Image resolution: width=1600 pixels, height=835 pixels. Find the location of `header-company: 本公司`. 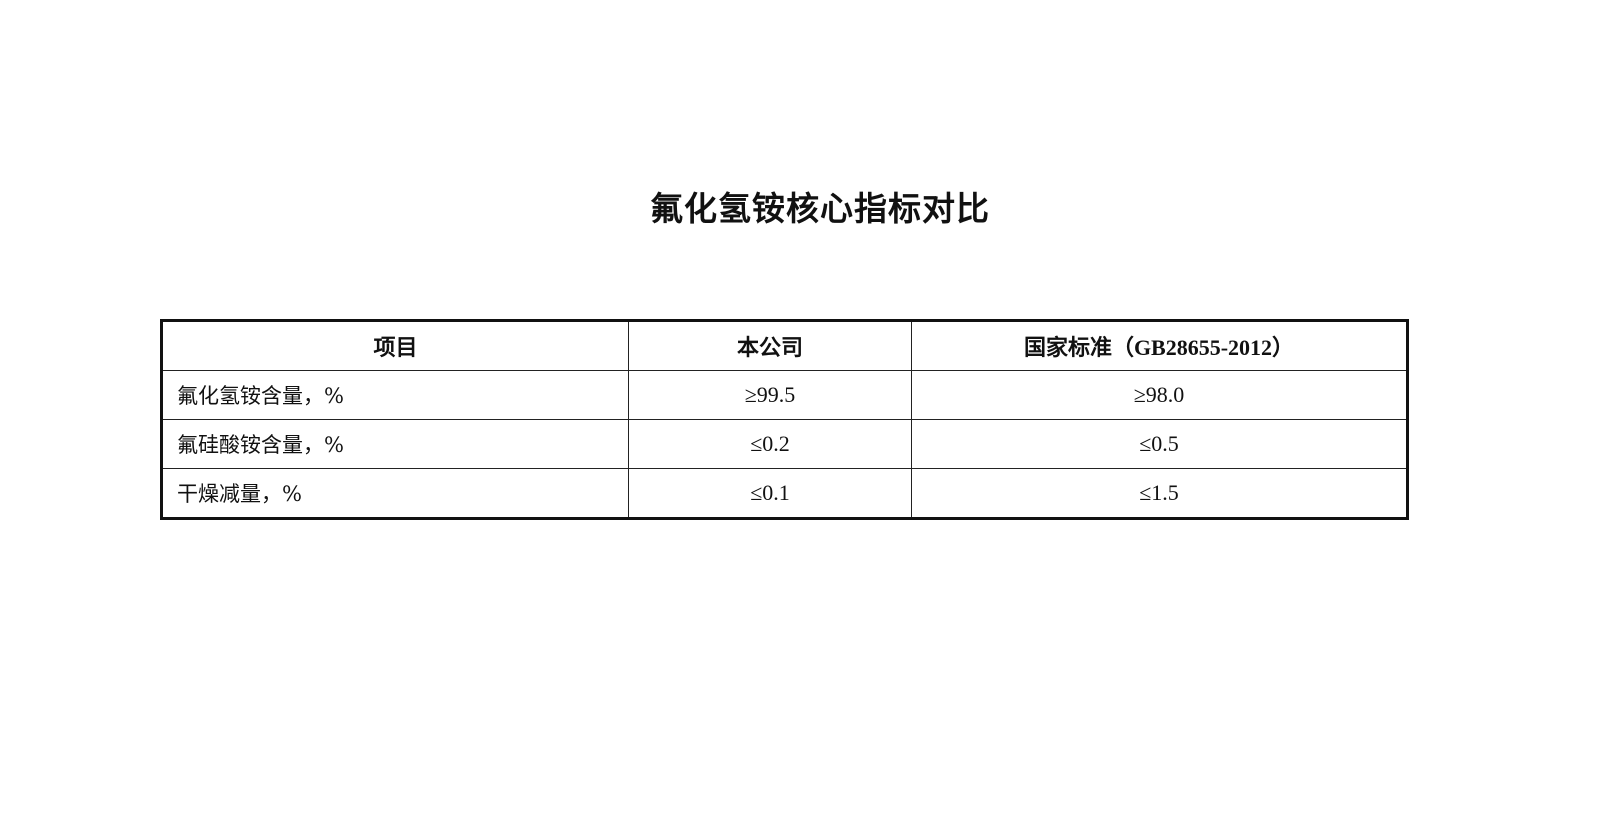

header-company: 本公司 is located at coordinates (770, 345).